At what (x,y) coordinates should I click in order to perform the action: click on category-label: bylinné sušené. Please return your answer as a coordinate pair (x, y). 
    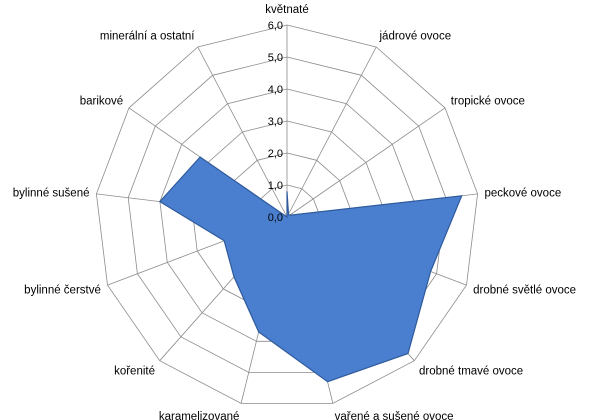
    Looking at the image, I should click on (51, 193).